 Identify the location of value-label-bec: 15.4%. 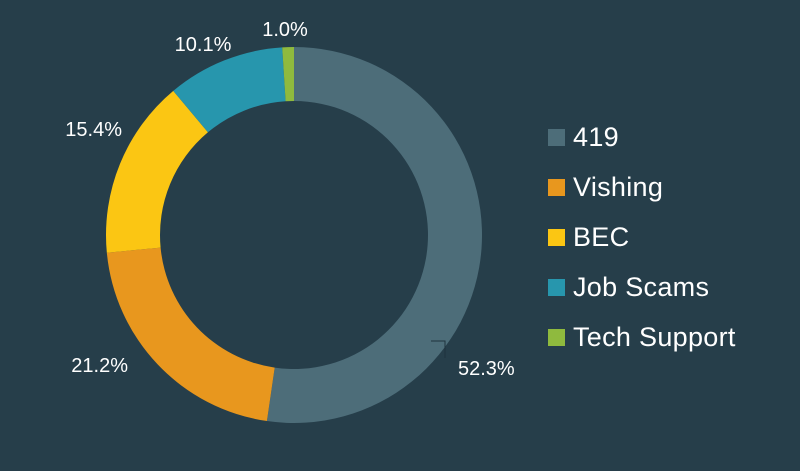
(93, 130).